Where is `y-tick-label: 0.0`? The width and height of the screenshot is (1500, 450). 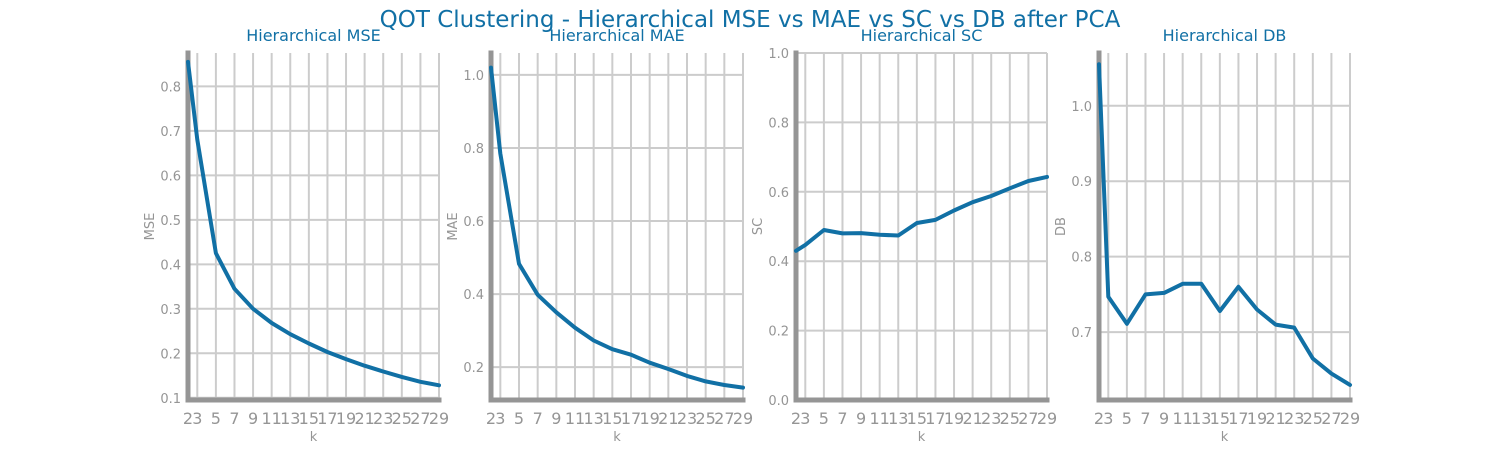
y-tick-label: 0.0 is located at coordinates (778, 401).